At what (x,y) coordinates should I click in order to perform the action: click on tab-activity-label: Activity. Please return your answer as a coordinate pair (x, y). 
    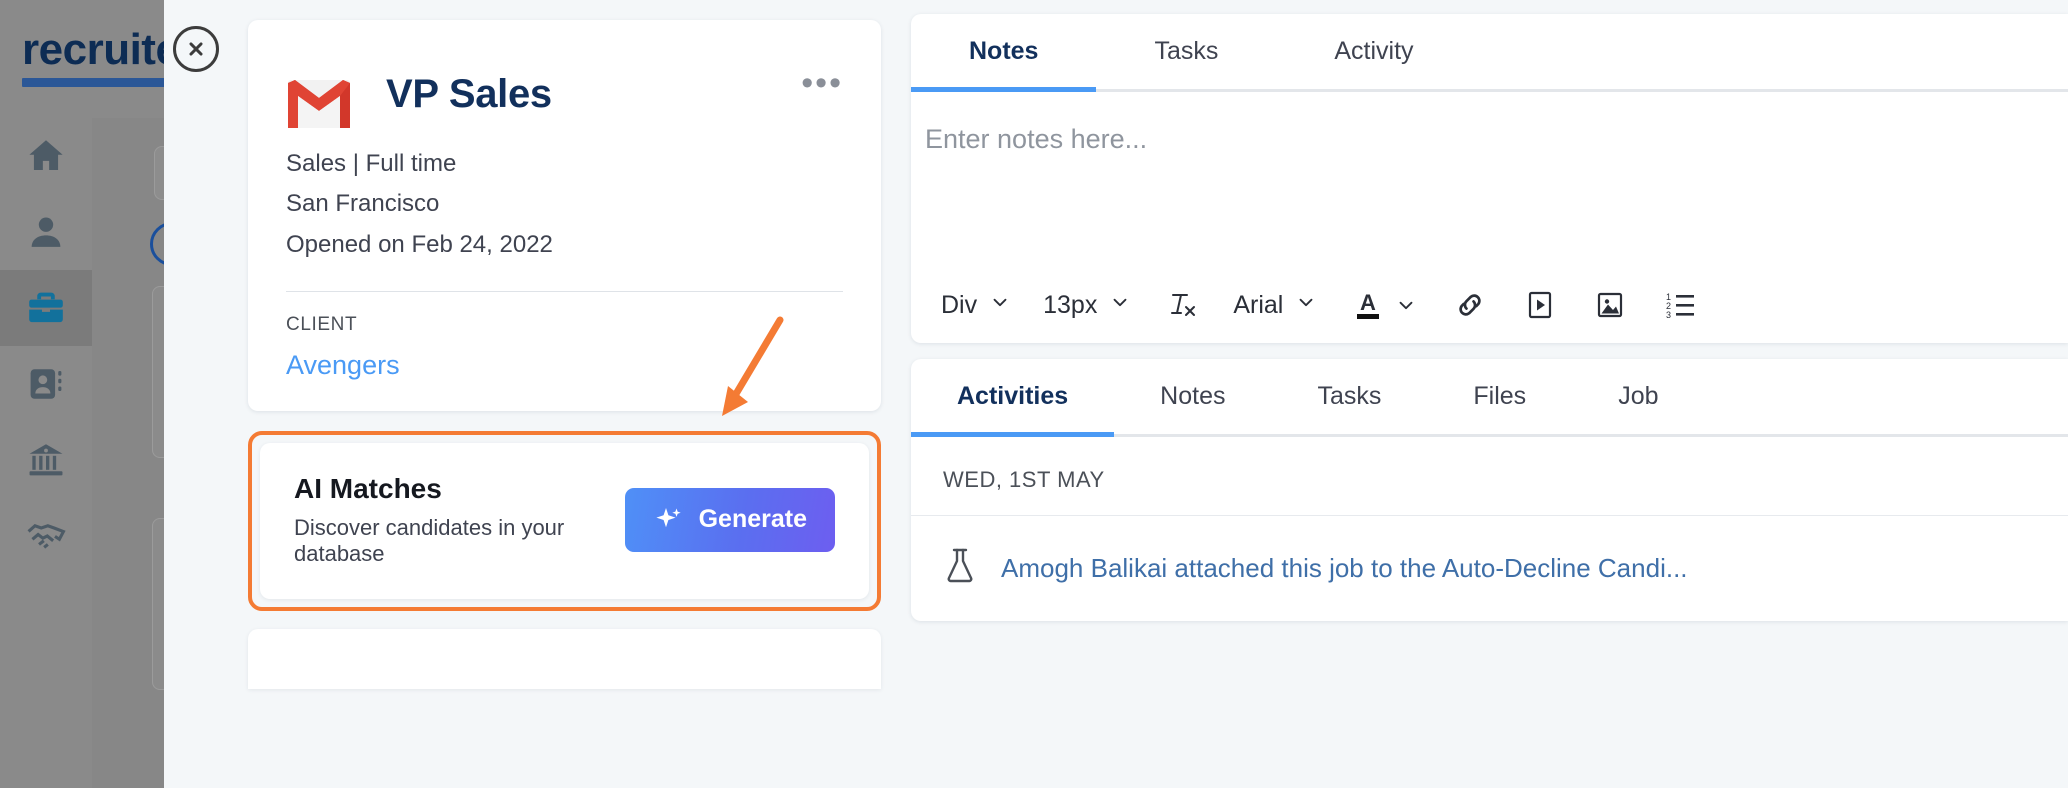
    Looking at the image, I should click on (1374, 51).